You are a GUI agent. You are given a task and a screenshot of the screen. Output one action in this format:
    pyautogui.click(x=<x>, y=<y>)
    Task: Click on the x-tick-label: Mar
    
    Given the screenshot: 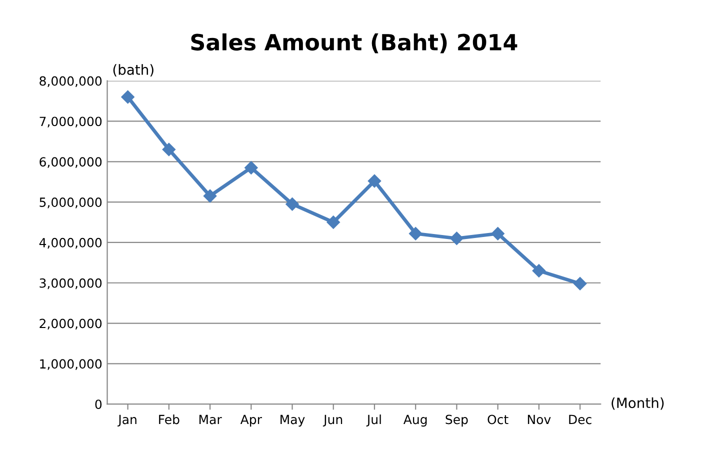 What is the action you would take?
    pyautogui.click(x=210, y=419)
    